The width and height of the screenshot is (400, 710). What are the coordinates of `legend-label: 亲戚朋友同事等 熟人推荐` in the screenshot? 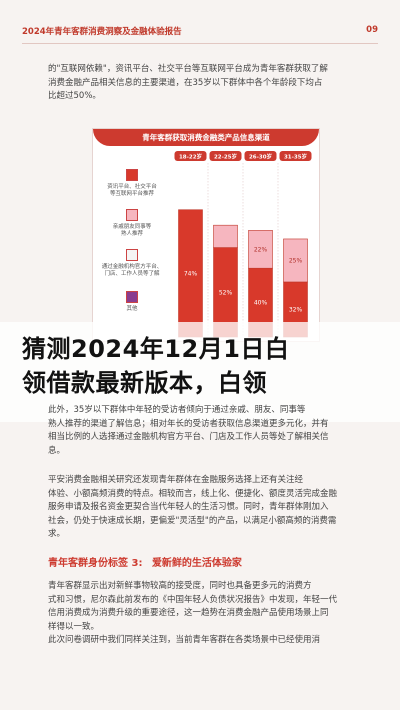 It's located at (132, 230).